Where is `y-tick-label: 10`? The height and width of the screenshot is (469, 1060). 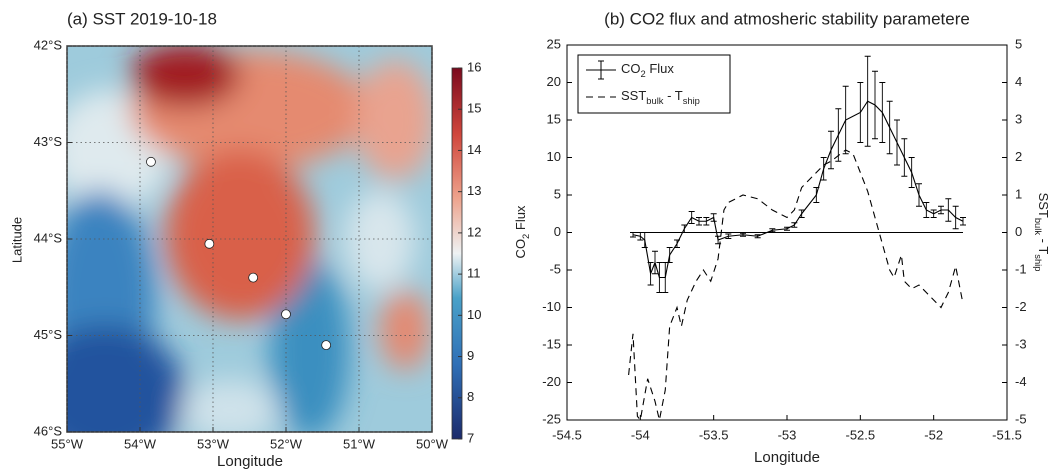
y-tick-label: 10 is located at coordinates (554, 156).